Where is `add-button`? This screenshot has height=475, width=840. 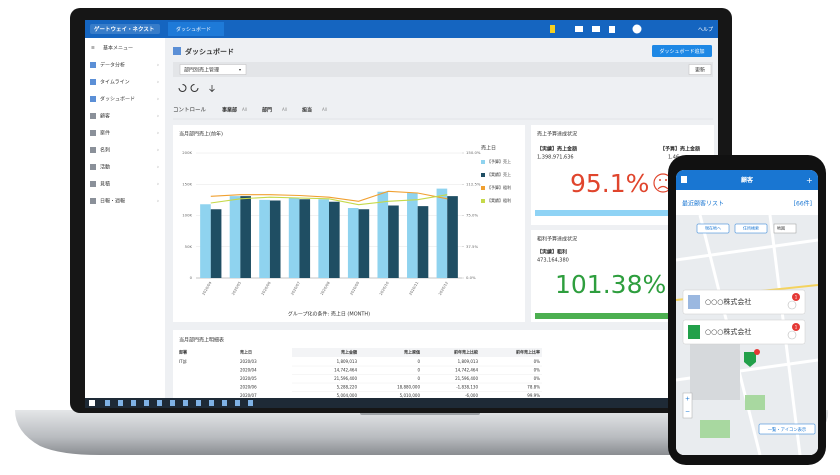
add-button is located at coordinates (682, 51).